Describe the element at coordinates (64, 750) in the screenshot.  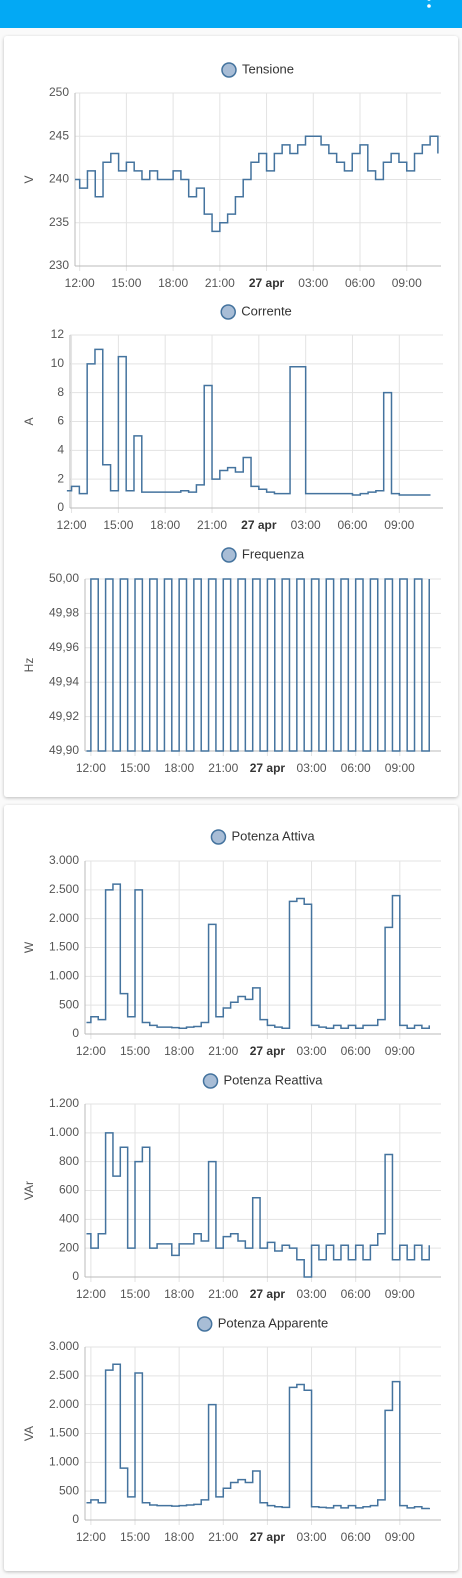
I see `y-tick-label: 49,90` at that location.